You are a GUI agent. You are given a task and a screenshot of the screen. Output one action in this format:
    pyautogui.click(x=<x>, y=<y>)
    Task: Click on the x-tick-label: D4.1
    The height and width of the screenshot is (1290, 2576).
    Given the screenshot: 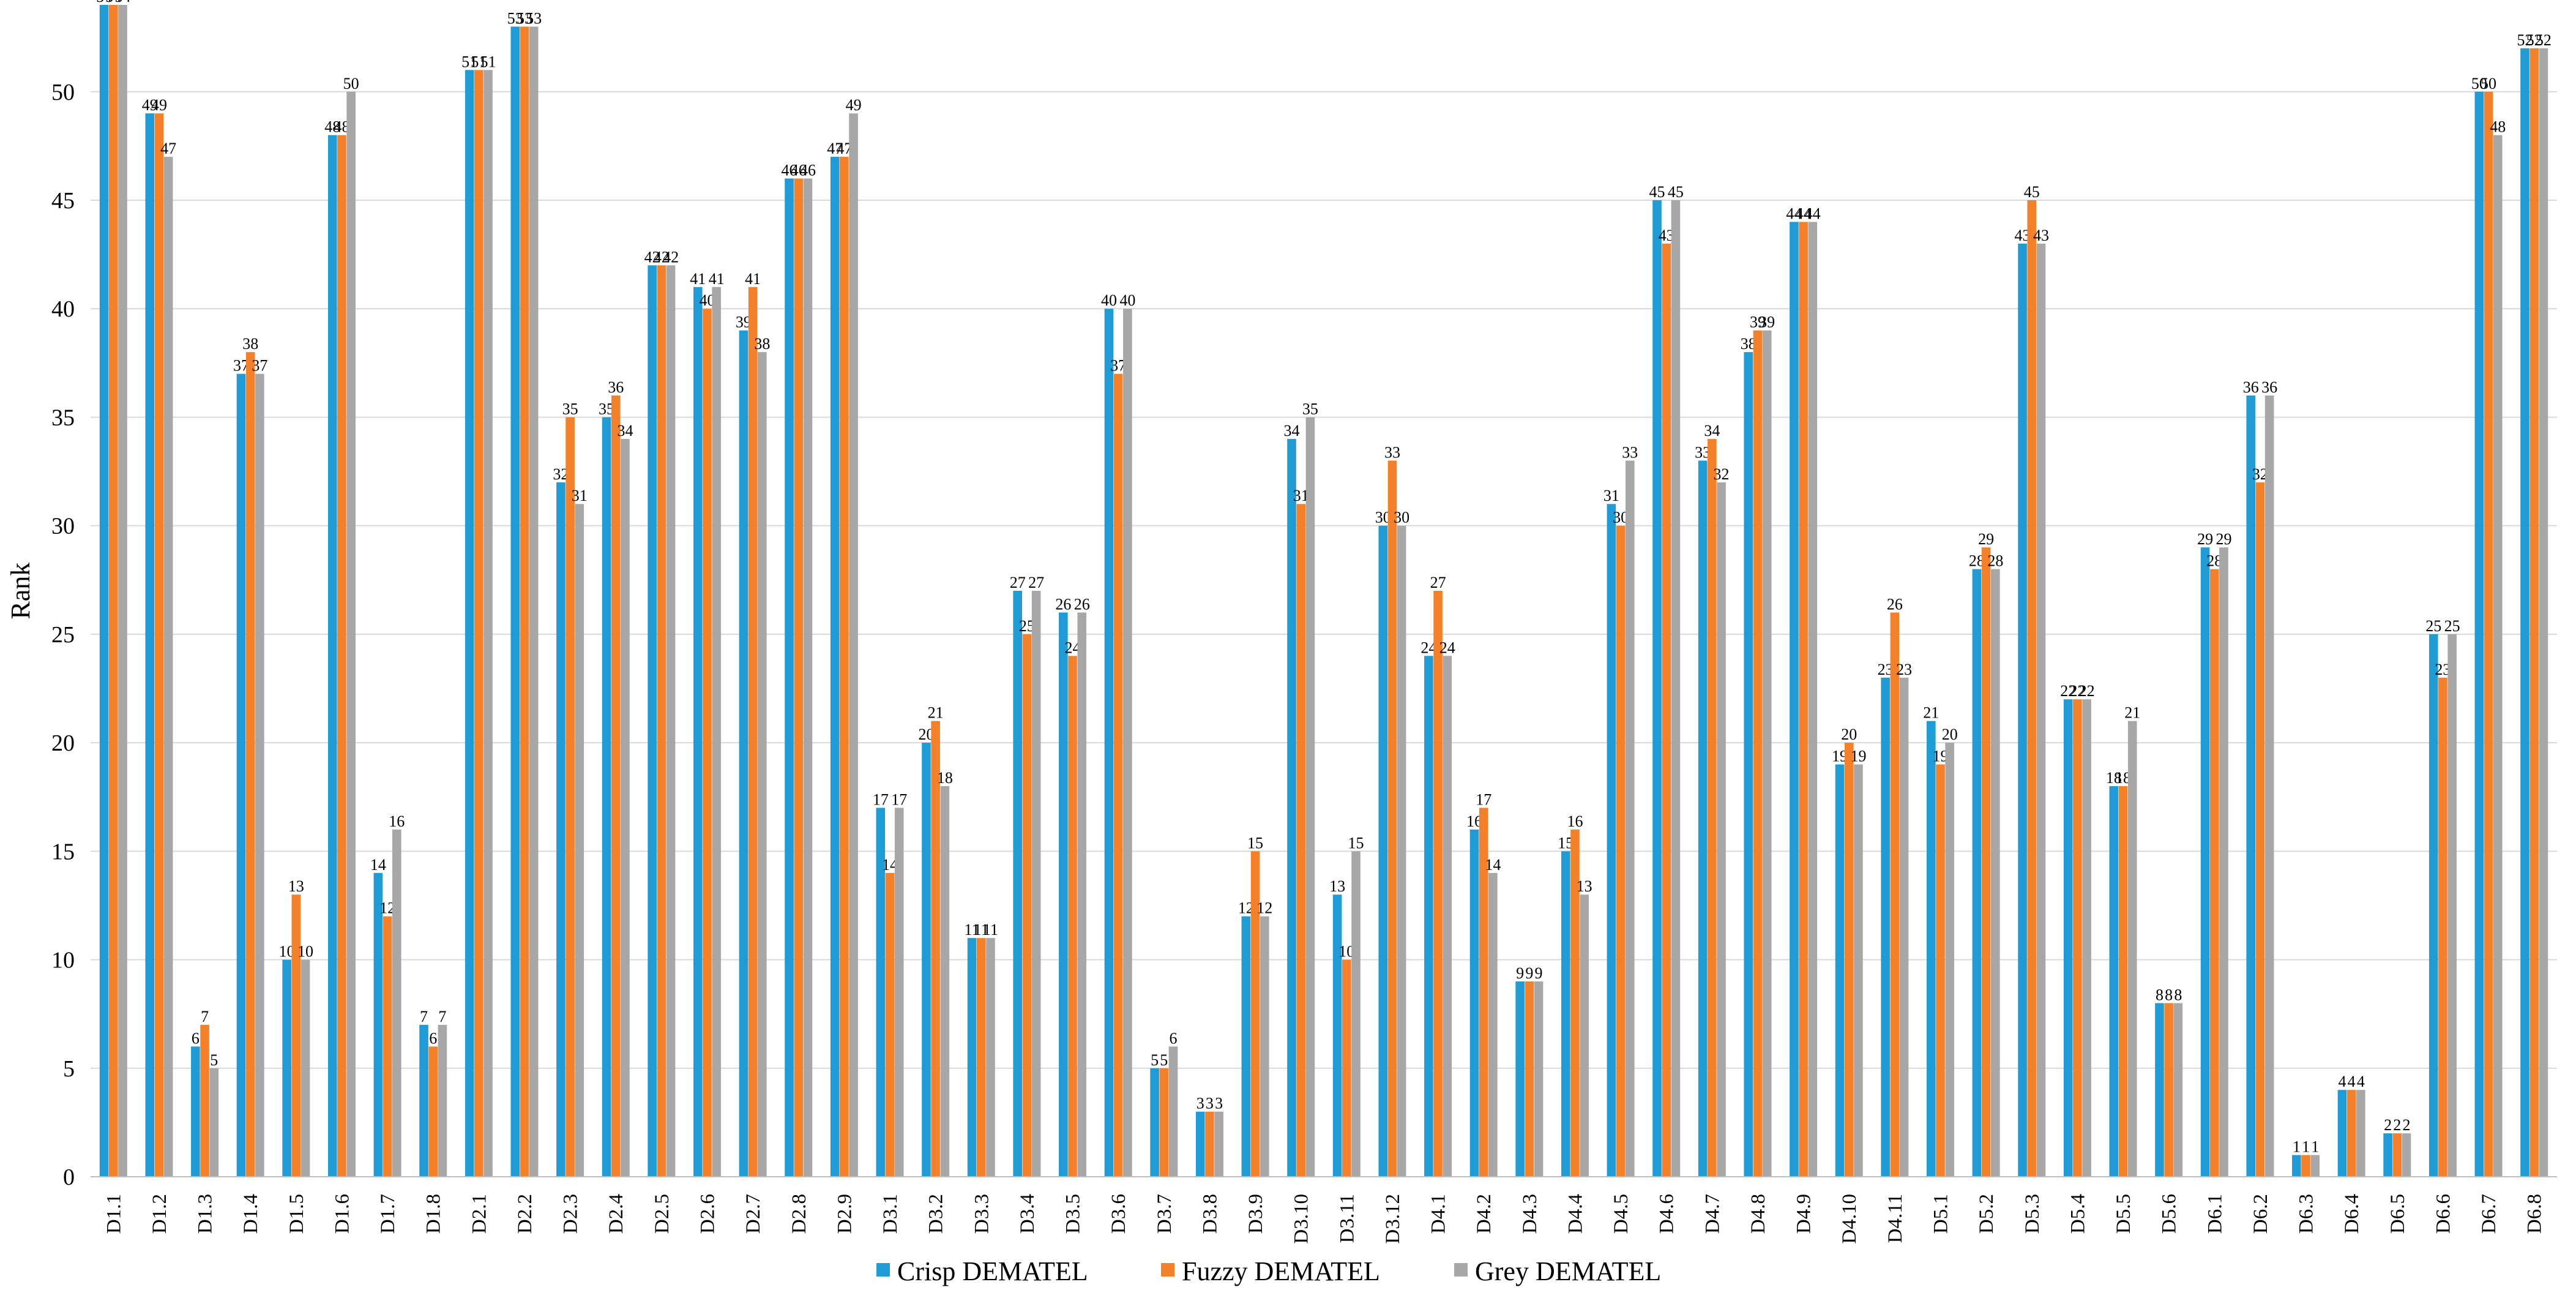 What is the action you would take?
    pyautogui.click(x=1439, y=1214)
    